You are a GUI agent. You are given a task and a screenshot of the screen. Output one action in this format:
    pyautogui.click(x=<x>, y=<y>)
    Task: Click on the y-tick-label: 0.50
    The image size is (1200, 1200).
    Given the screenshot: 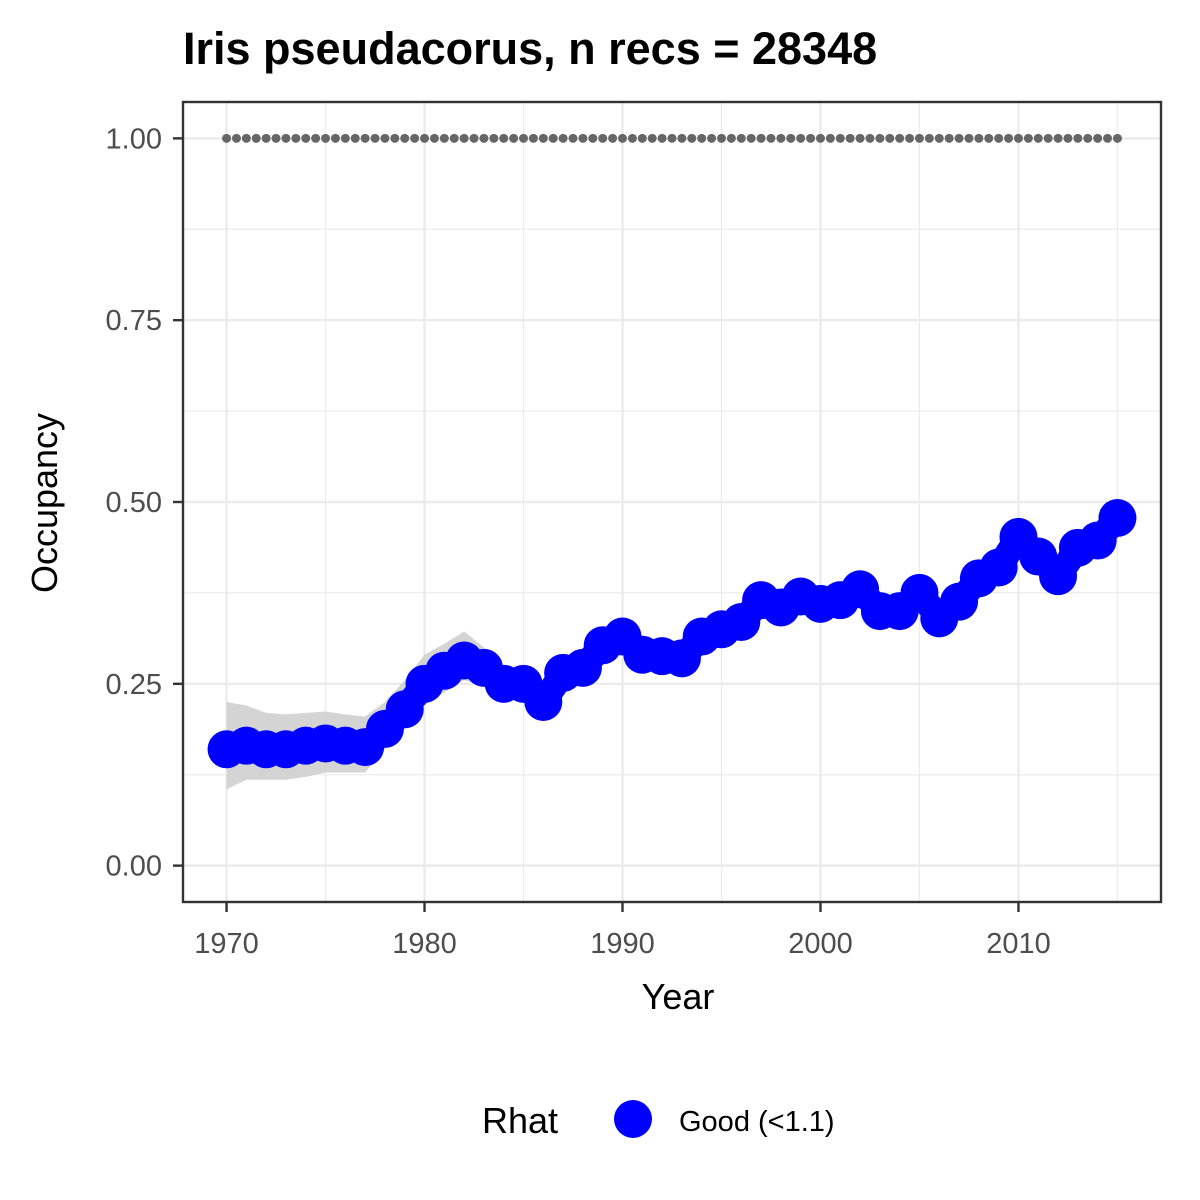 What is the action you would take?
    pyautogui.click(x=134, y=503)
    